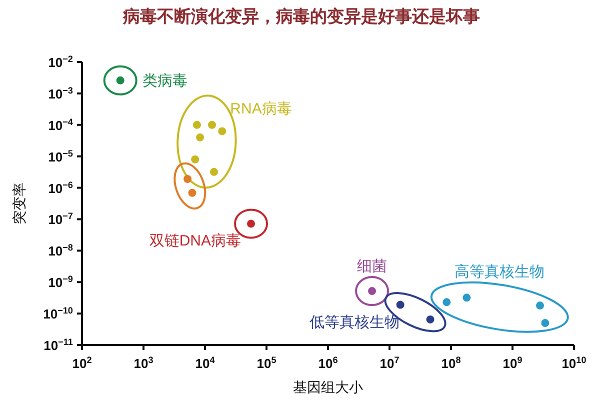 This screenshot has width=603, height=400. What do you see at coordinates (451, 363) in the screenshot?
I see `x-tick-label: 10$^{8}$` at bounding box center [451, 363].